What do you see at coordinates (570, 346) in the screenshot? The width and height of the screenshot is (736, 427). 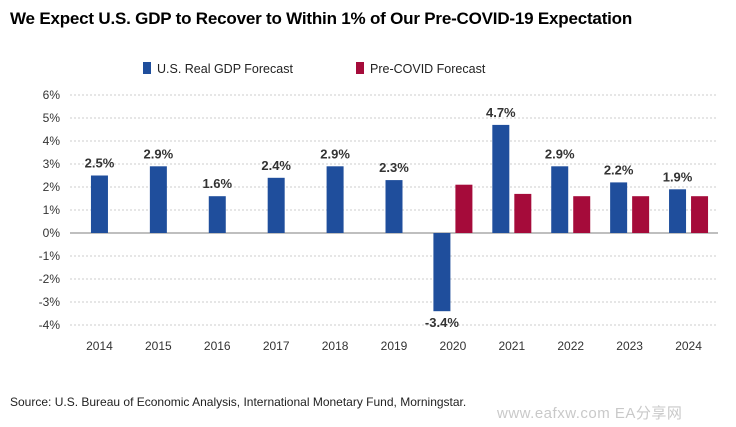 I see `x-tick-label: 2022` at bounding box center [570, 346].